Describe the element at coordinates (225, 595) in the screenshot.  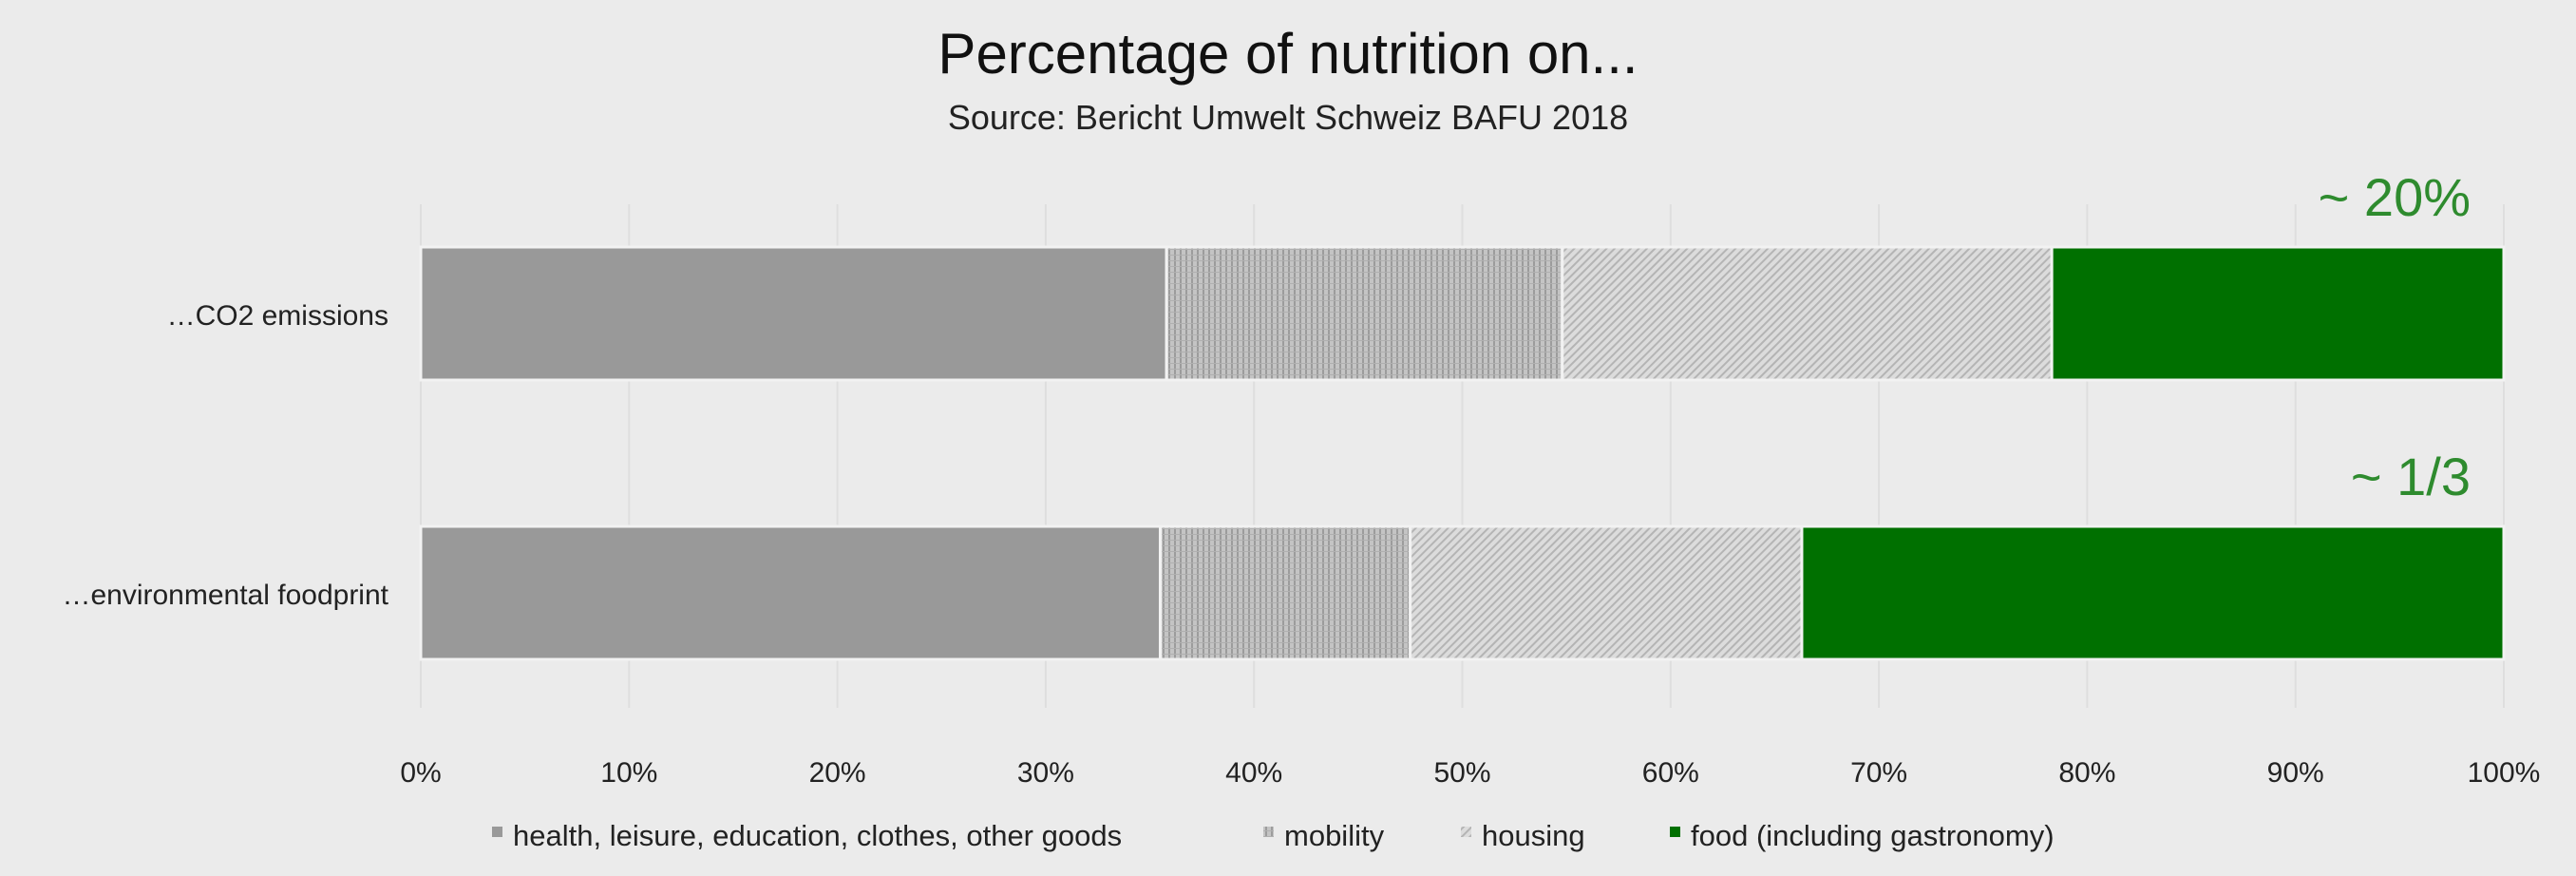
I see `category-label-1: …environmental foodprint` at that location.